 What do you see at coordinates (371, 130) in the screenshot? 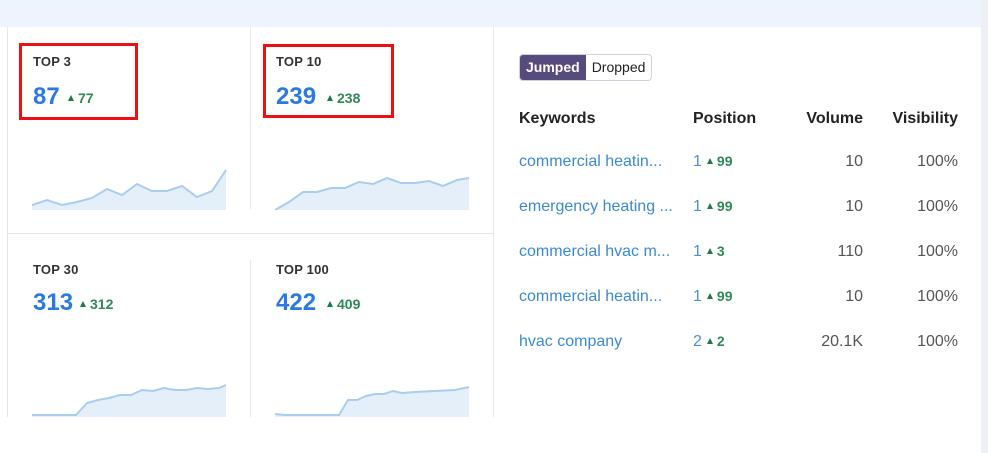
I see `metric-top10: TOP 10 239 238` at bounding box center [371, 130].